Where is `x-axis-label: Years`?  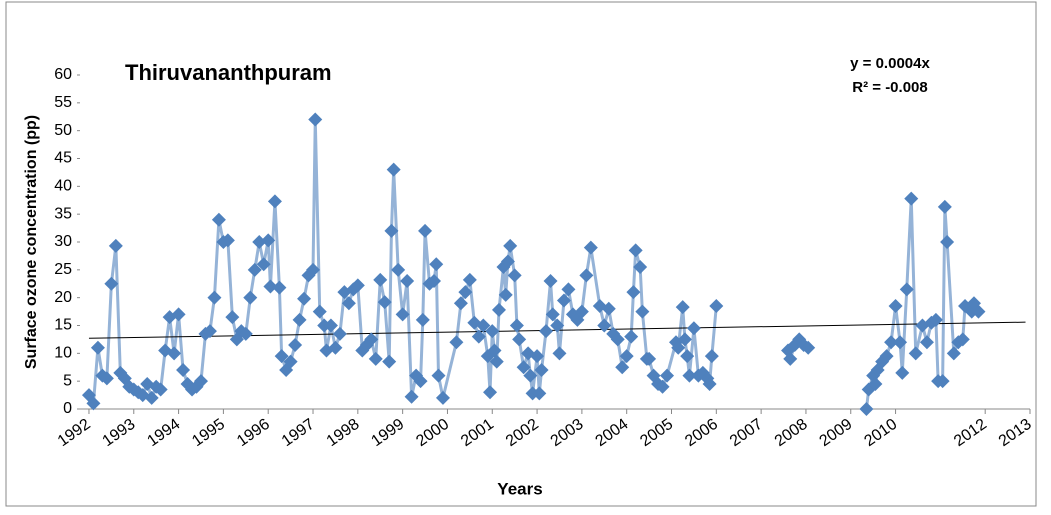
x-axis-label: Years is located at coordinates (519, 488).